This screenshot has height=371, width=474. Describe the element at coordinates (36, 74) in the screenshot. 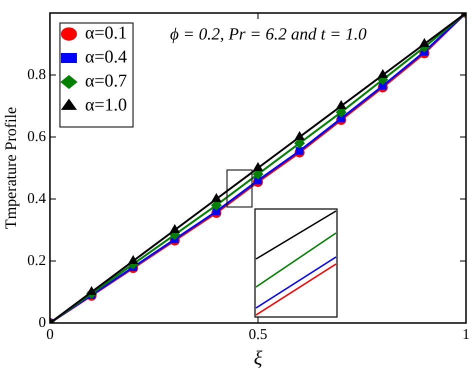

I see `y-tick-label: 0.8` at that location.